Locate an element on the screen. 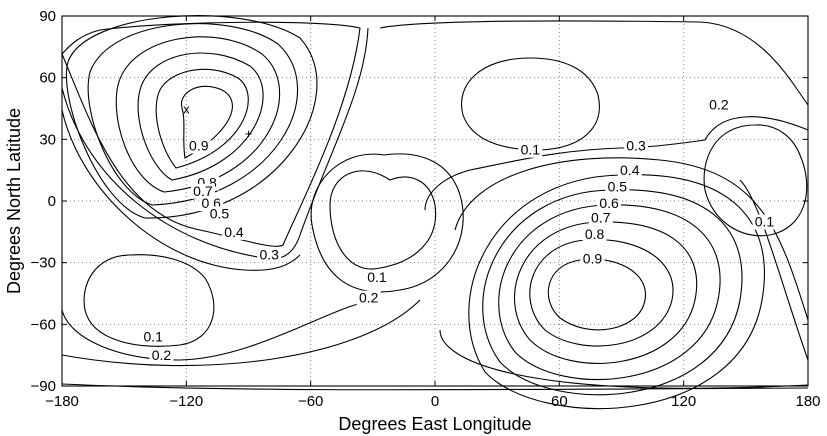 The image size is (827, 436). contour-label: 0.8 is located at coordinates (595, 234).